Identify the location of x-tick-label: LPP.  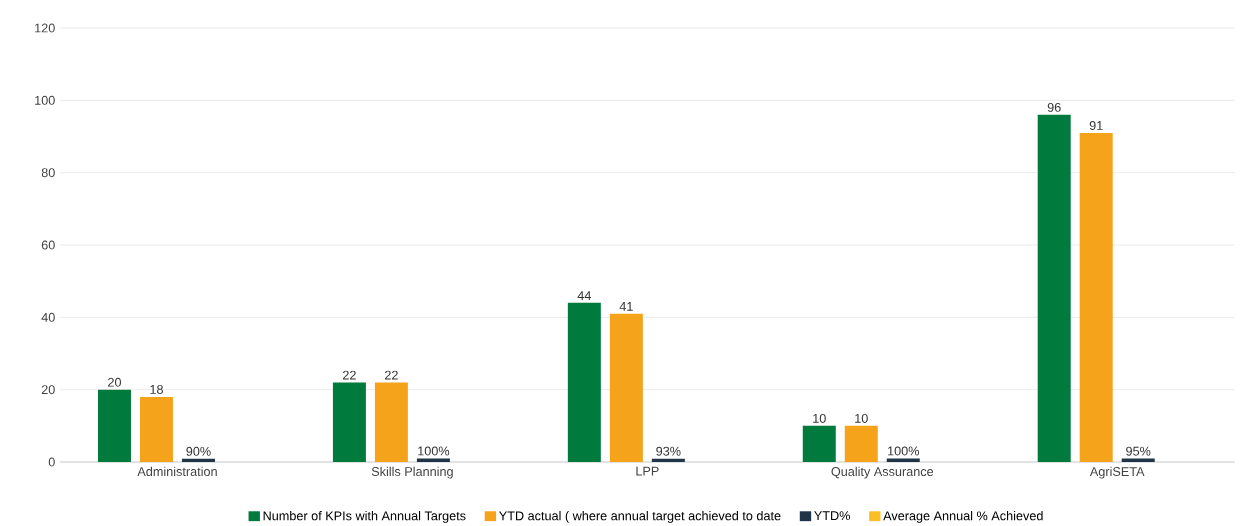
(647, 471).